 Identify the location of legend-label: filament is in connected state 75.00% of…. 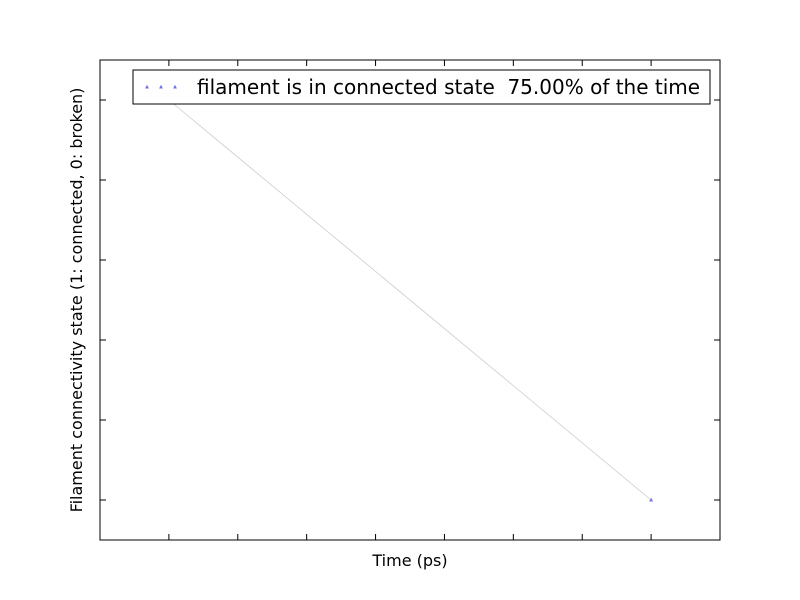
(448, 87).